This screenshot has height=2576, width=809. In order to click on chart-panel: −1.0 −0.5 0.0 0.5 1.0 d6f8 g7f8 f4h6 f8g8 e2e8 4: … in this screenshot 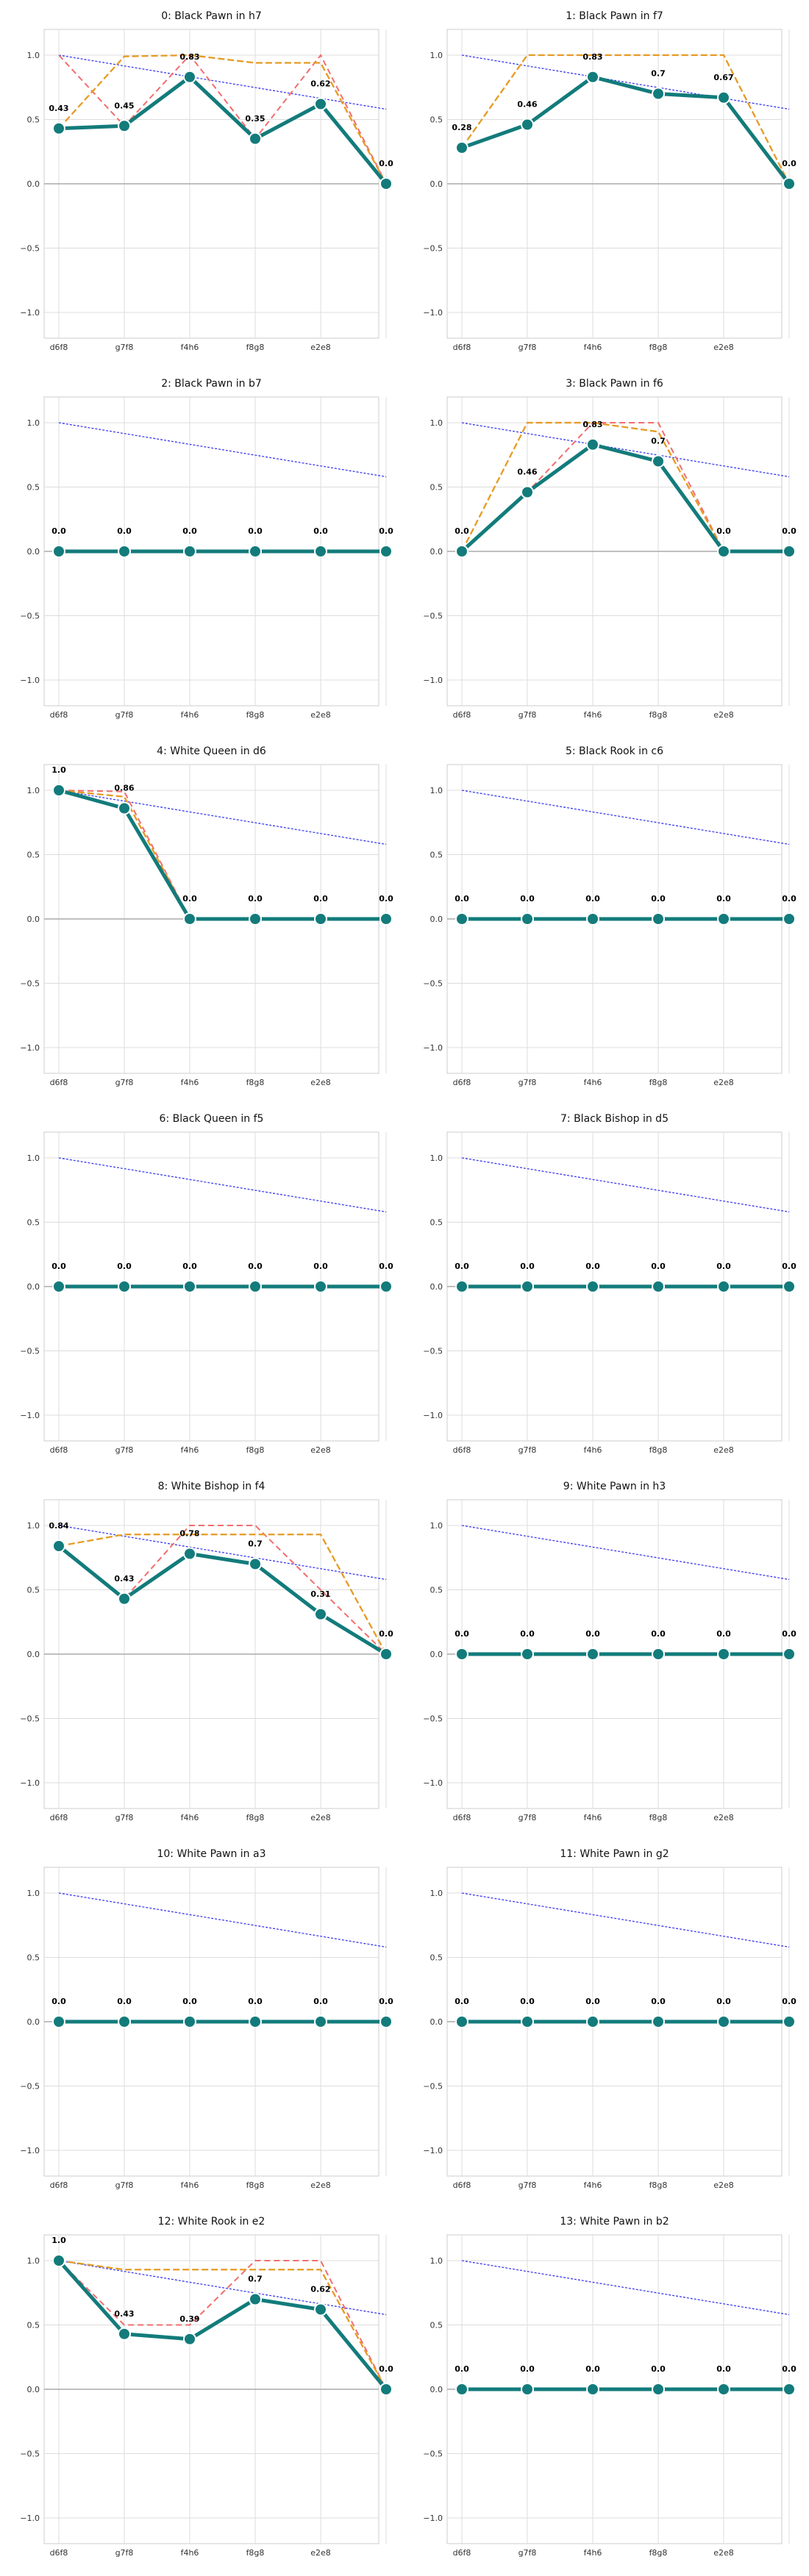, I will do `click(206, 916)`.